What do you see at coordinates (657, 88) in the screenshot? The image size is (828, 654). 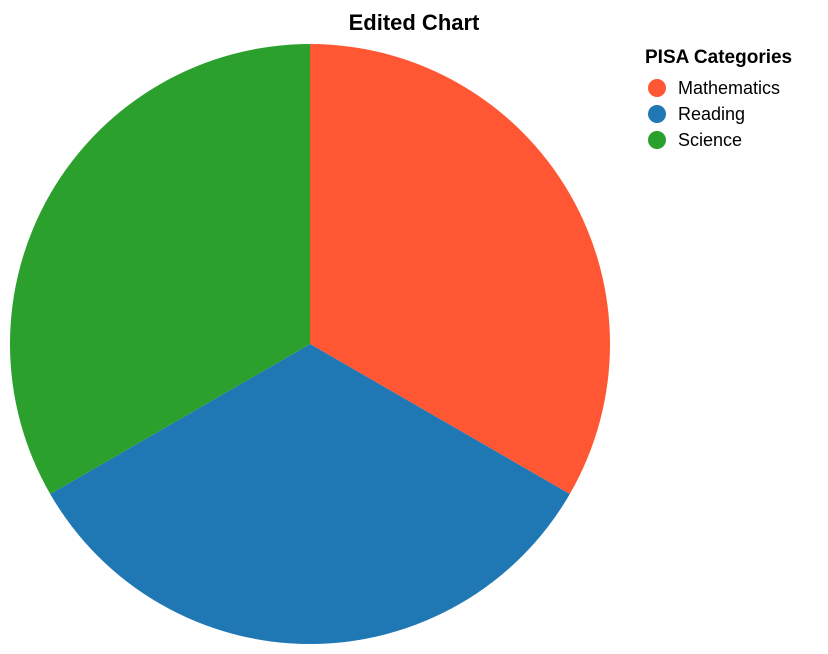 I see `legend-swatch-mathematics` at bounding box center [657, 88].